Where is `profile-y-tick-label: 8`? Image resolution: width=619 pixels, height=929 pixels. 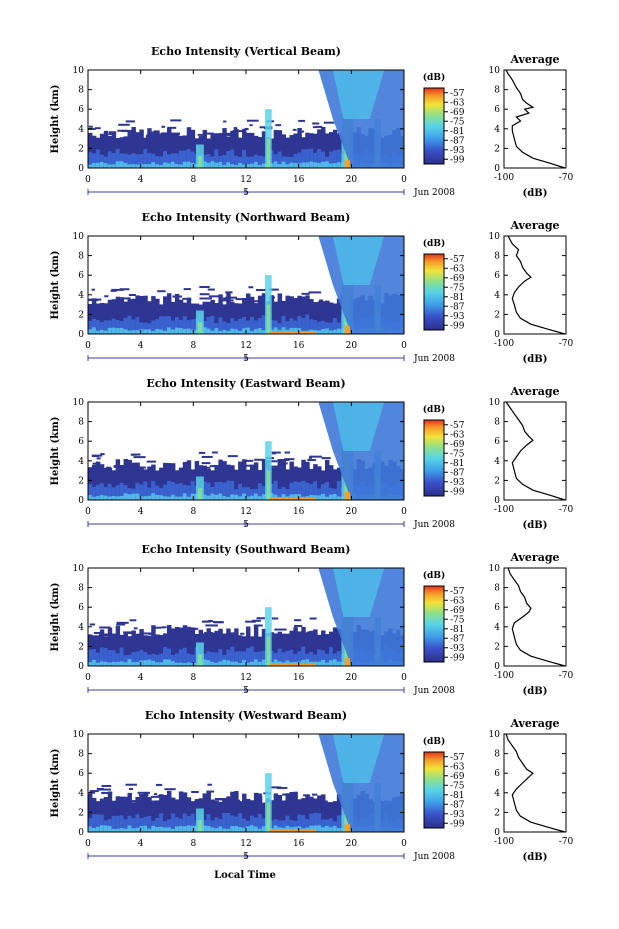
profile-y-tick-label: 8 is located at coordinates (497, 257).